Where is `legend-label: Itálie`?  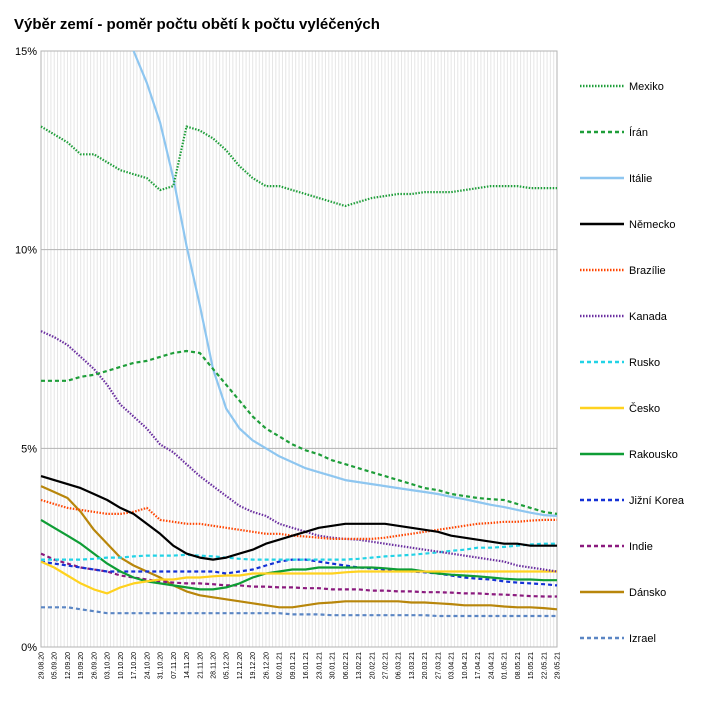
legend-label: Itálie is located at coordinates (640, 179).